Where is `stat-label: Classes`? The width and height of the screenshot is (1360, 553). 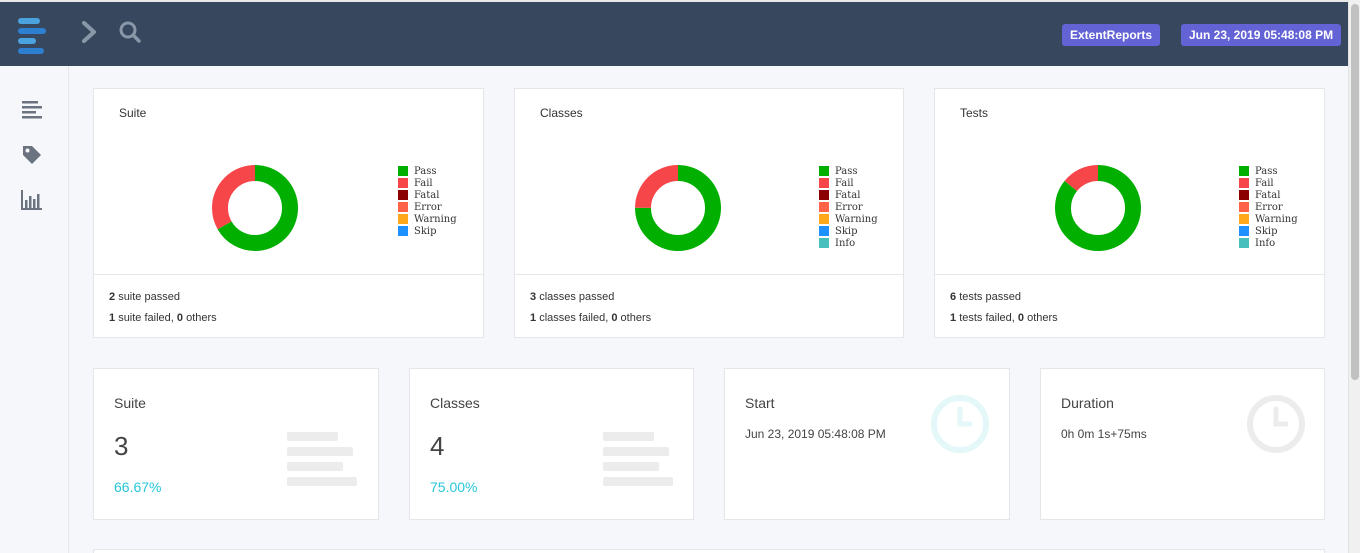 stat-label: Classes is located at coordinates (455, 403).